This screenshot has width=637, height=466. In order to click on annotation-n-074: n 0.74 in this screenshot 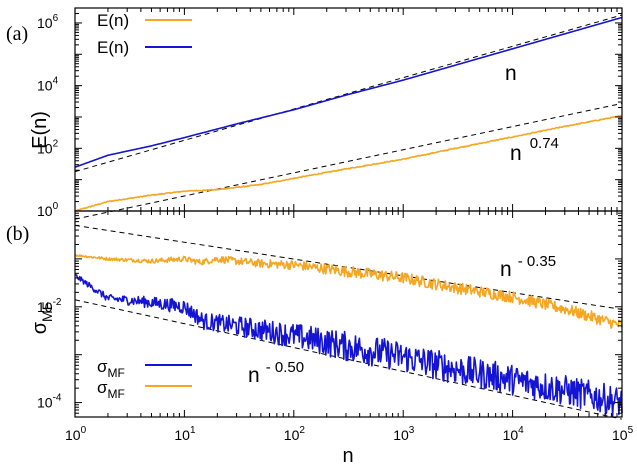, I will do `click(534, 150)`.